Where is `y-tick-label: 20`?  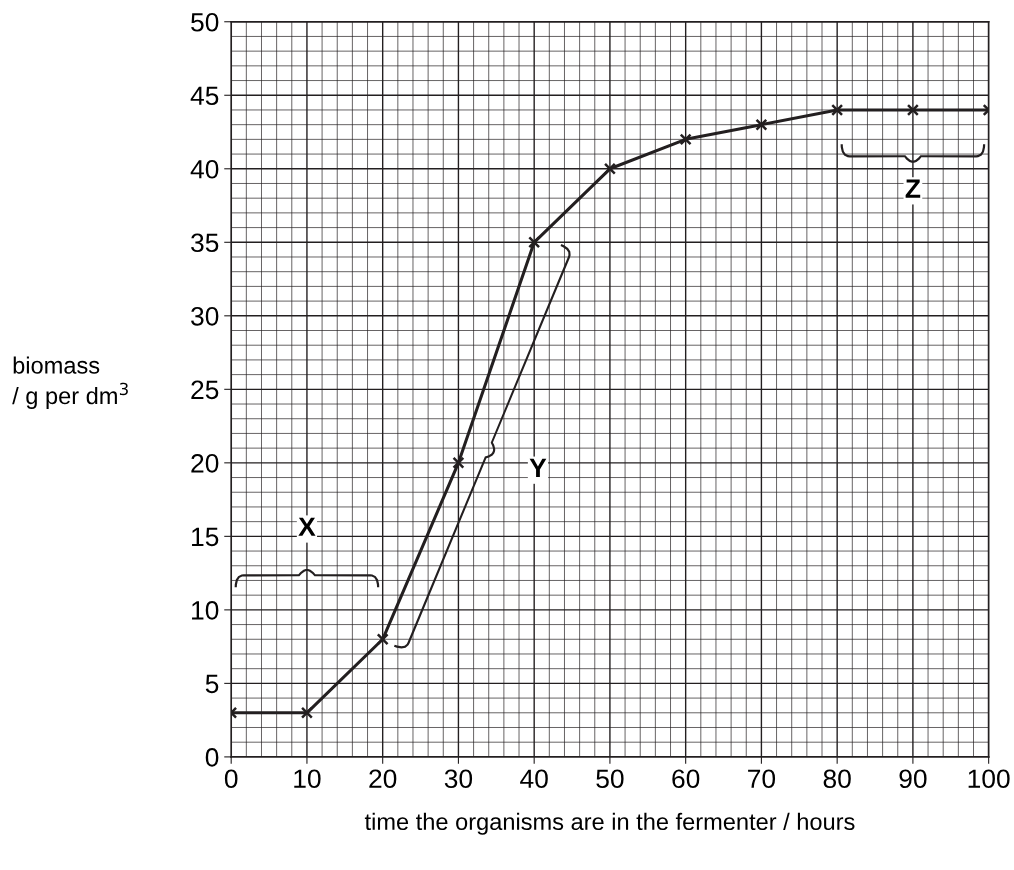
y-tick-label: 20 is located at coordinates (205, 463).